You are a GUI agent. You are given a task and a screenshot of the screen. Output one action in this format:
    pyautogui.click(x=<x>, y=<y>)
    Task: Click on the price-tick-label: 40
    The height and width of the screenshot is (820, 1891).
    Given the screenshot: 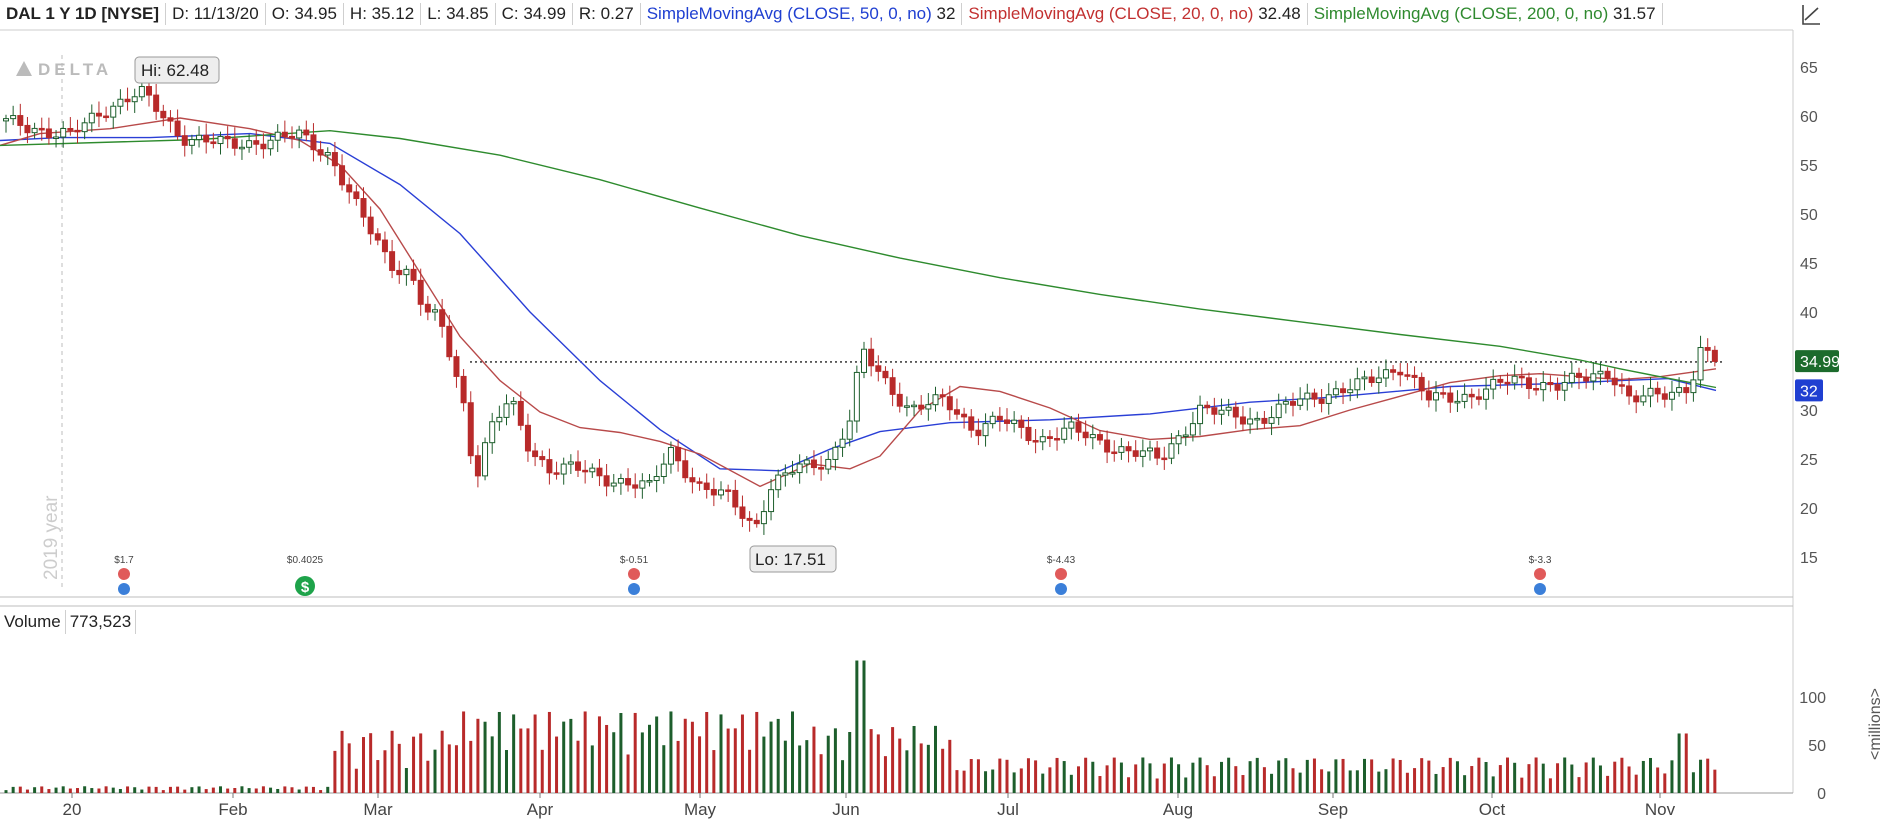 What is the action you would take?
    pyautogui.click(x=1809, y=313)
    